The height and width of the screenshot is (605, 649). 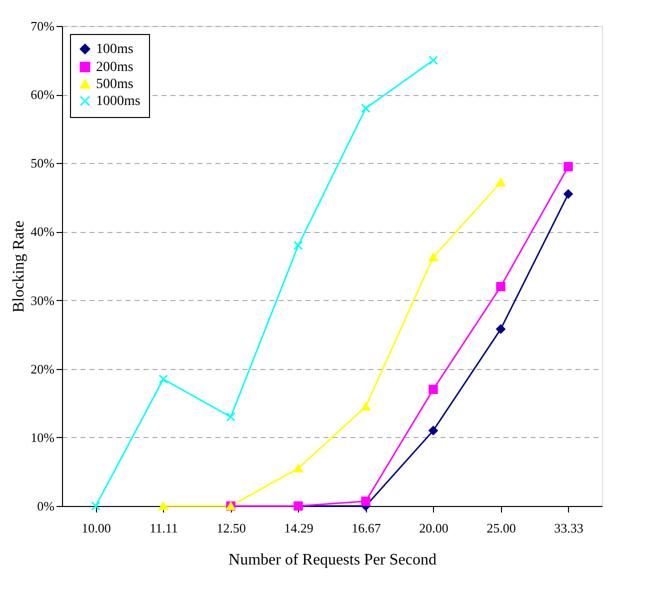 What do you see at coordinates (569, 528) in the screenshot?
I see `x-tick-label: 33.33` at bounding box center [569, 528].